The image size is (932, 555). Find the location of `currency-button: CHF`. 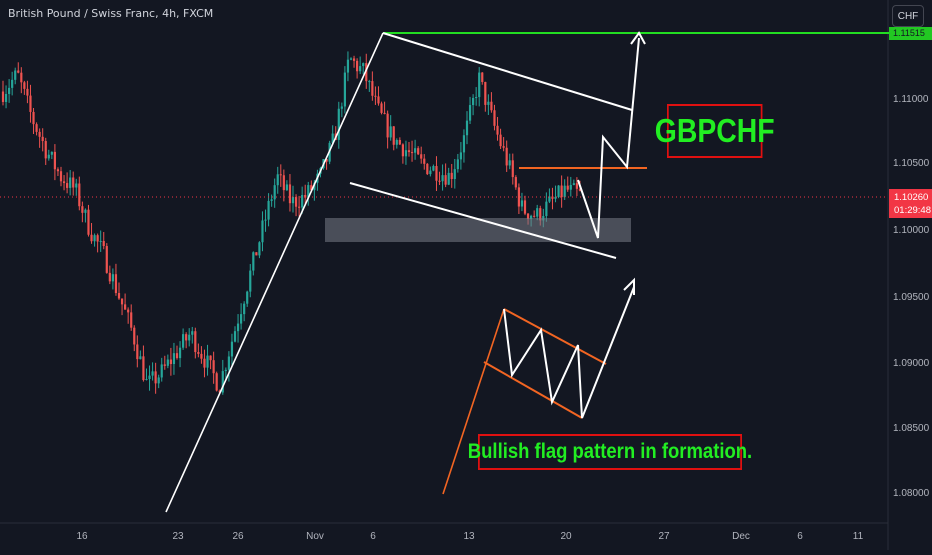

currency-button: CHF is located at coordinates (908, 16).